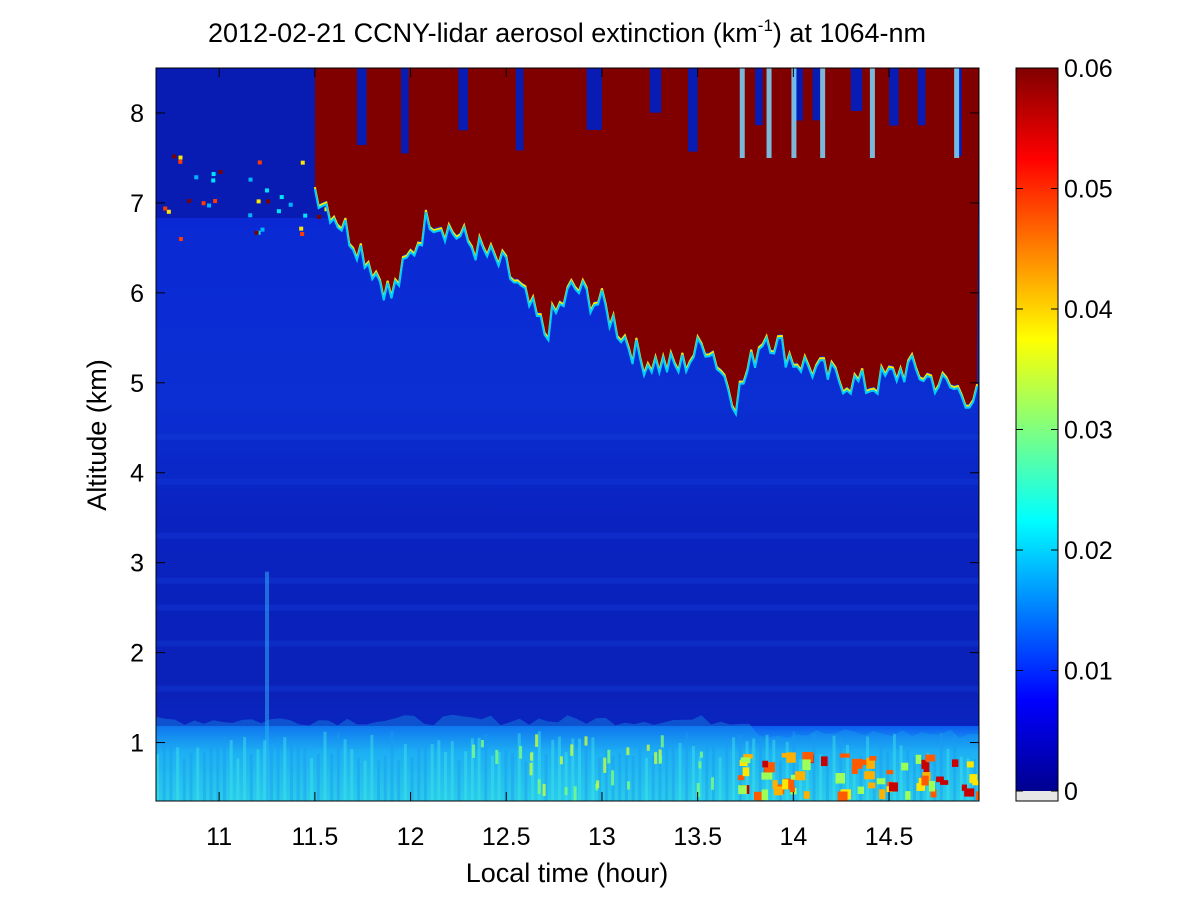  I want to click on y-tick-label: 5, so click(137, 384).